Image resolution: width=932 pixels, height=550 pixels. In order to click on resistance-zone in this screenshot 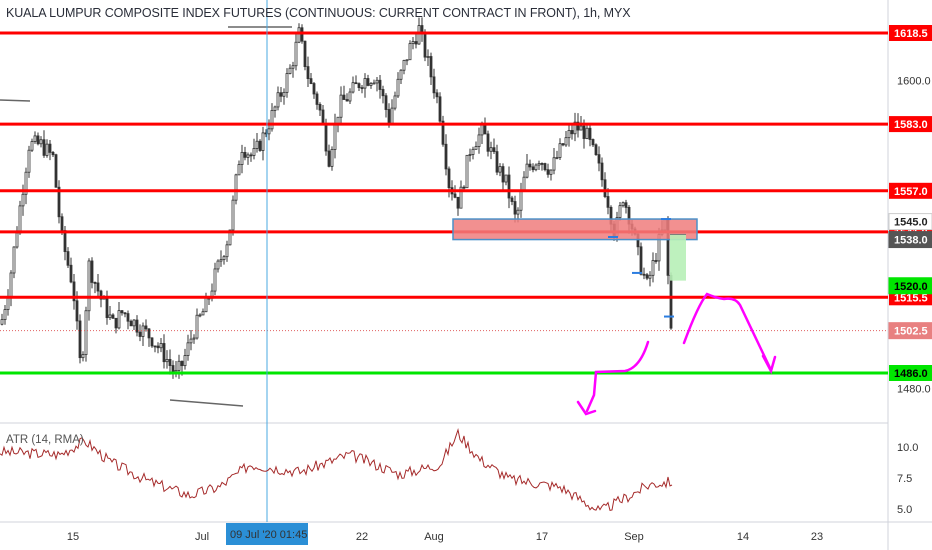, I will do `click(575, 229)`.